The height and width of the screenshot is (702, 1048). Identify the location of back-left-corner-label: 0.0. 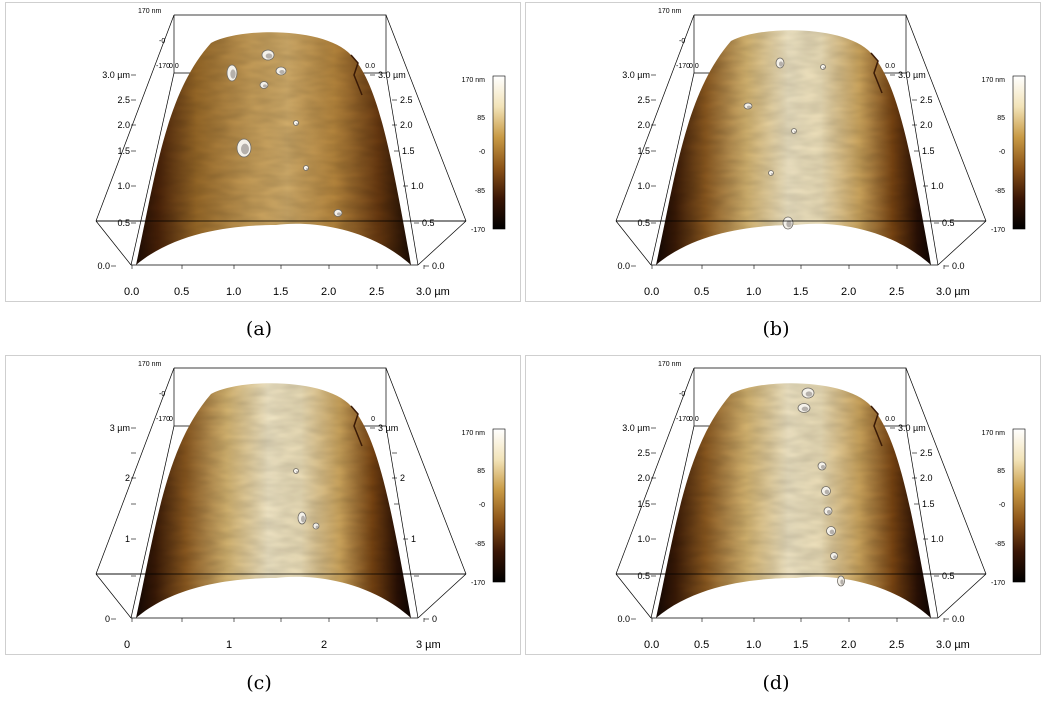
(694, 419).